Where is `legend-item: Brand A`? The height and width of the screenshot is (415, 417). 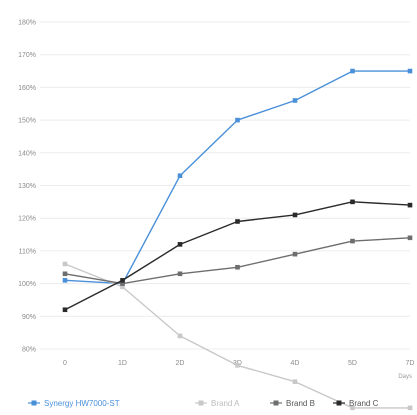 legend-item: Brand A is located at coordinates (217, 403).